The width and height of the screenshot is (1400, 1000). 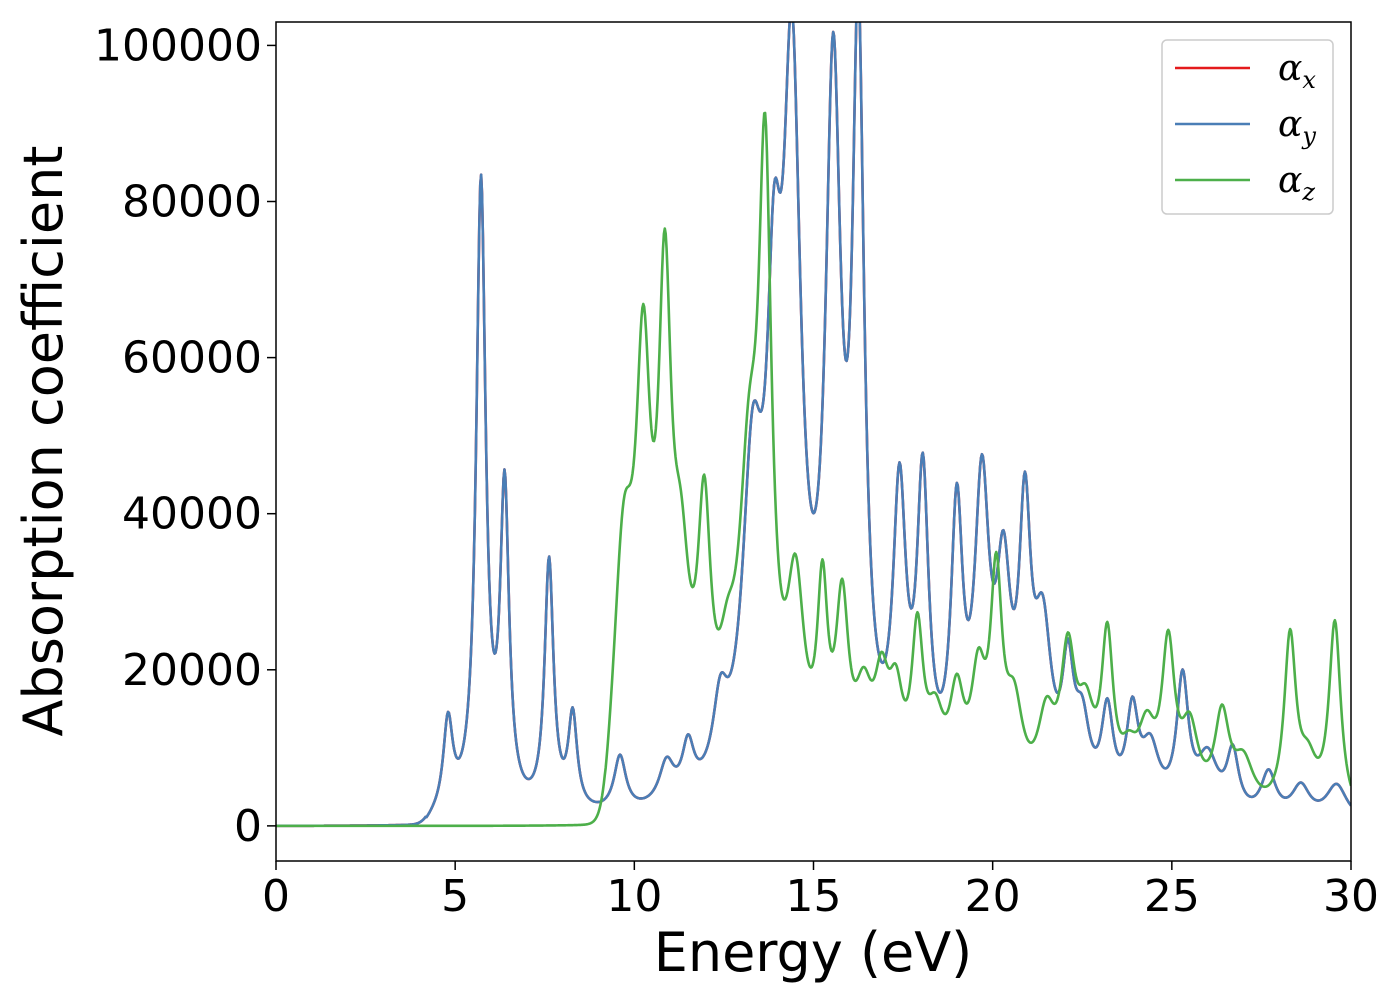 What do you see at coordinates (192, 358) in the screenshot?
I see `y-tick-label: 60000` at bounding box center [192, 358].